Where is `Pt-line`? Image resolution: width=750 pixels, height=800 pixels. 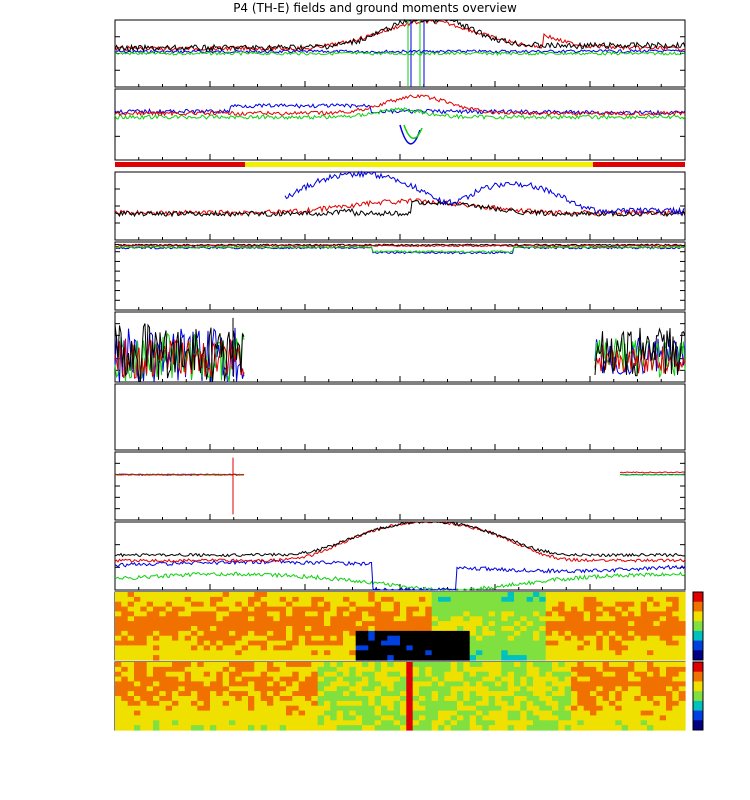 Pt-line is located at coordinates (400, 539).